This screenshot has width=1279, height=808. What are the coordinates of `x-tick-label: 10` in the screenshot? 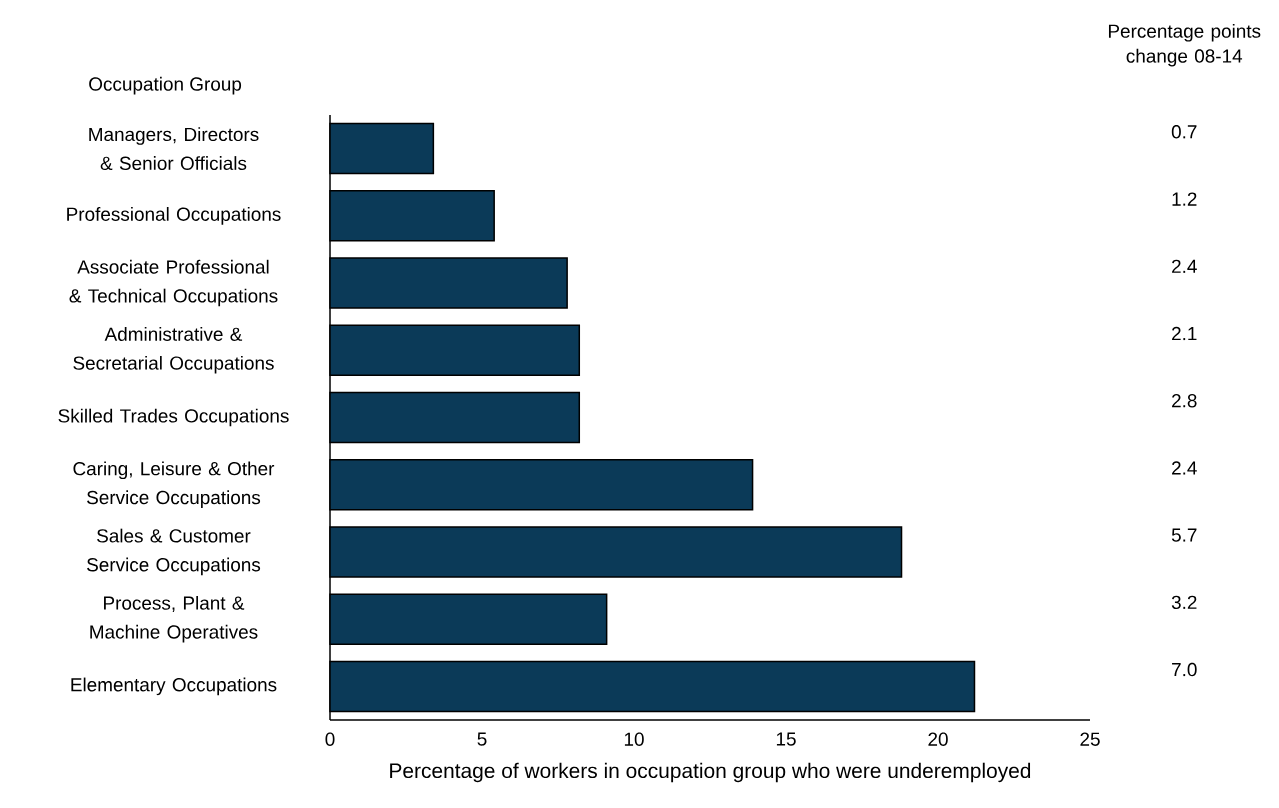 It's located at (634, 739).